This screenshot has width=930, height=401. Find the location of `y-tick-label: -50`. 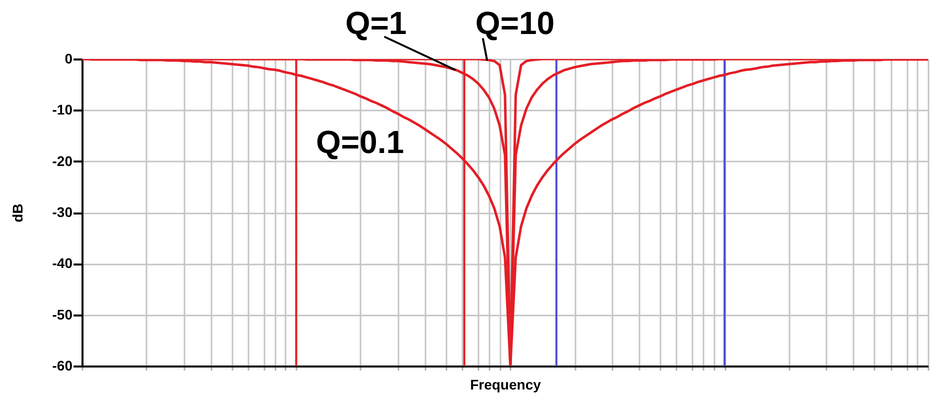

y-tick-label: -50 is located at coordinates (62, 314).